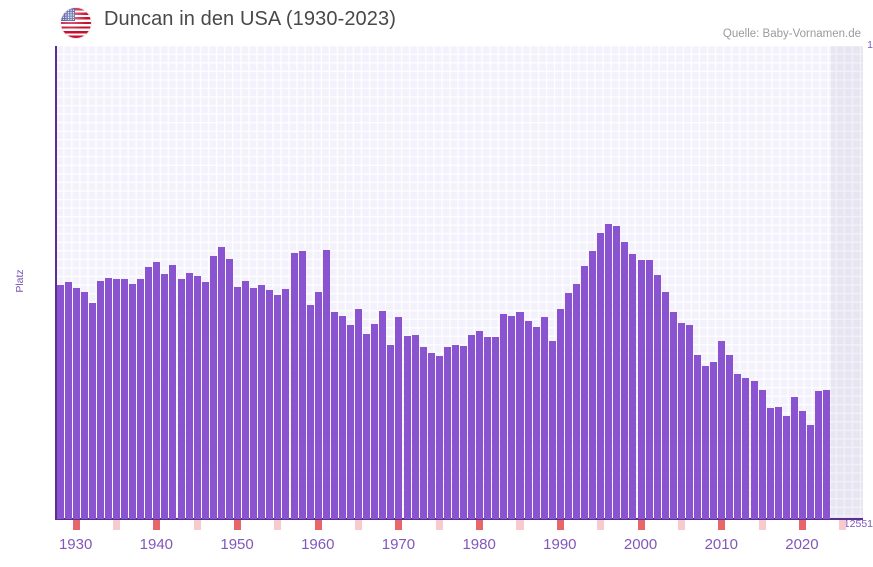  I want to click on x-axis-label: 1930, so click(75, 544).